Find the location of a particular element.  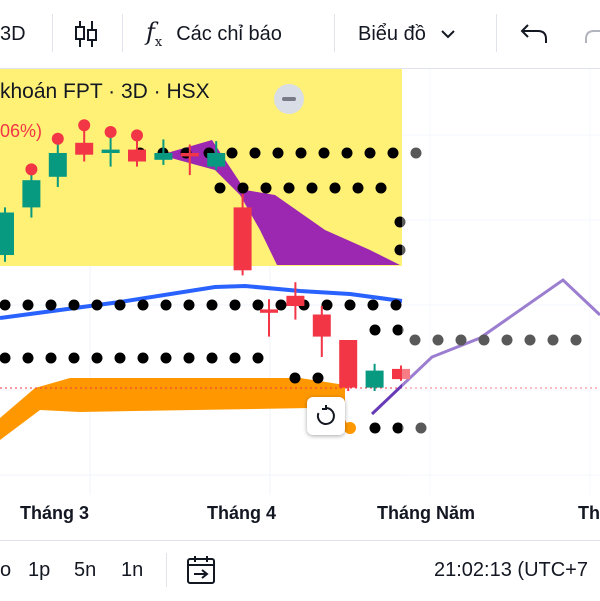

candles-icon is located at coordinates (86, 34).